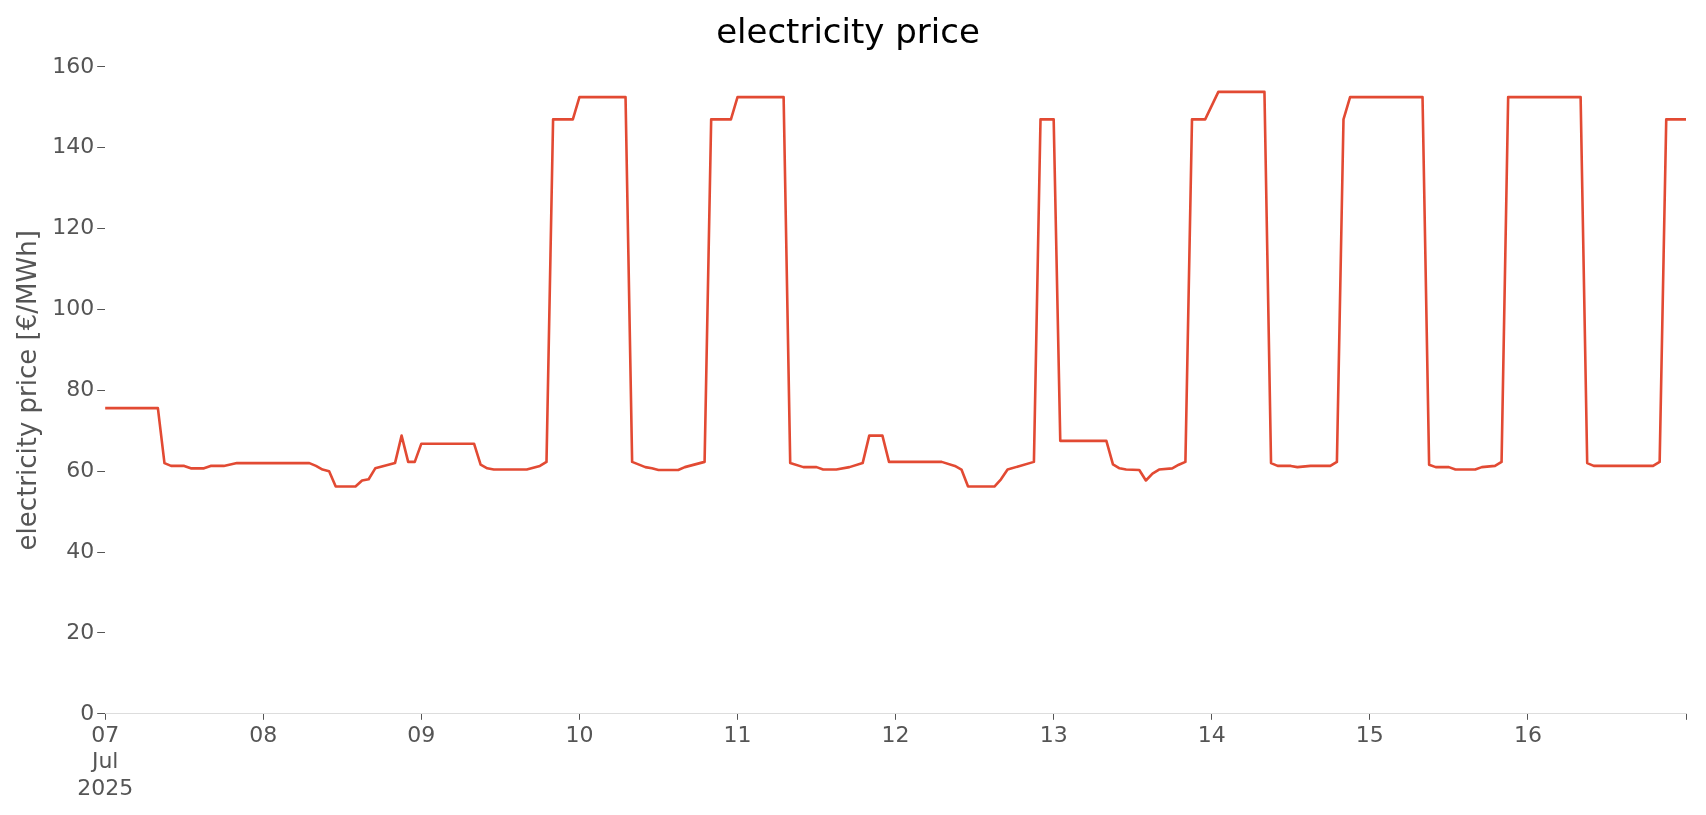 This screenshot has height=815, width=1706. What do you see at coordinates (80, 631) in the screenshot?
I see `y-tick-label: 20` at bounding box center [80, 631].